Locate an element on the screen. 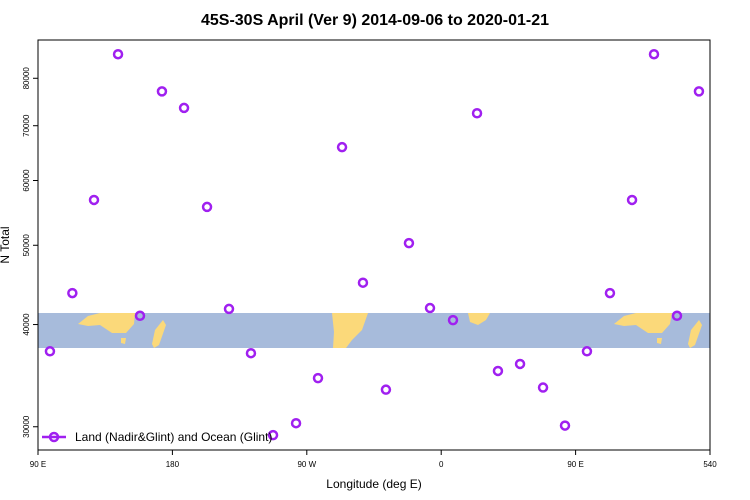 The image size is (750, 500). legend-label: Land (Nadir&Glint) and Ocean (Glint) is located at coordinates (173, 437).